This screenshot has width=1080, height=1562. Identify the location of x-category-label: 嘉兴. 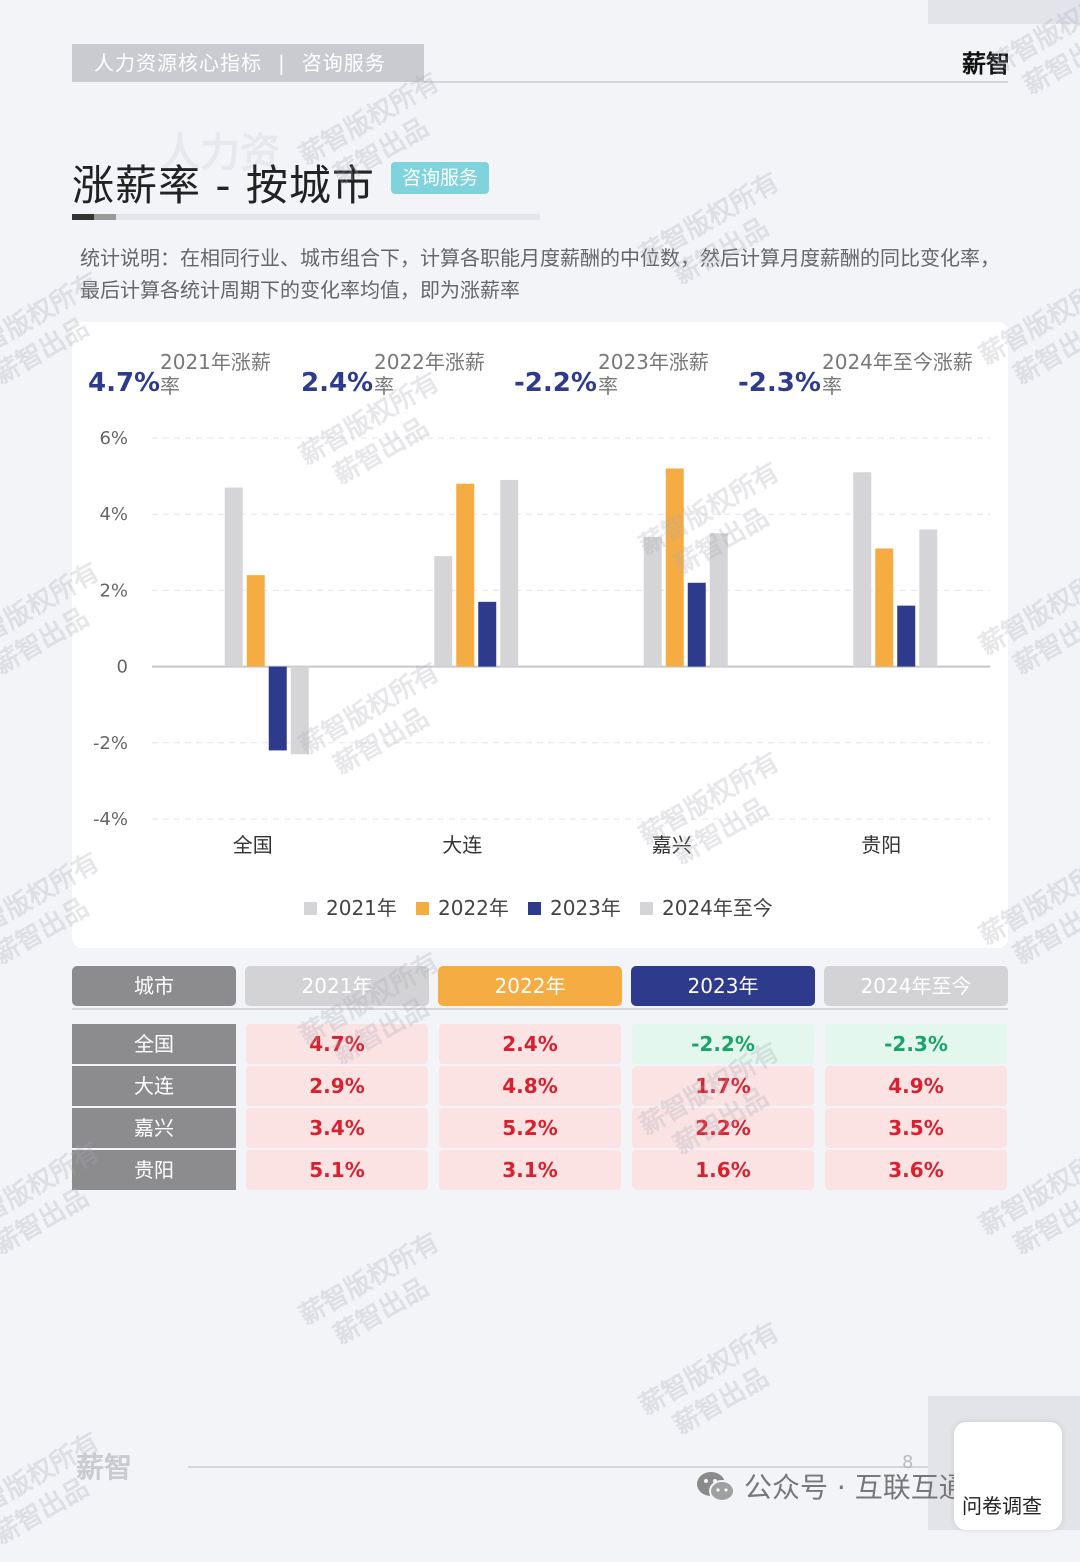
(672, 845).